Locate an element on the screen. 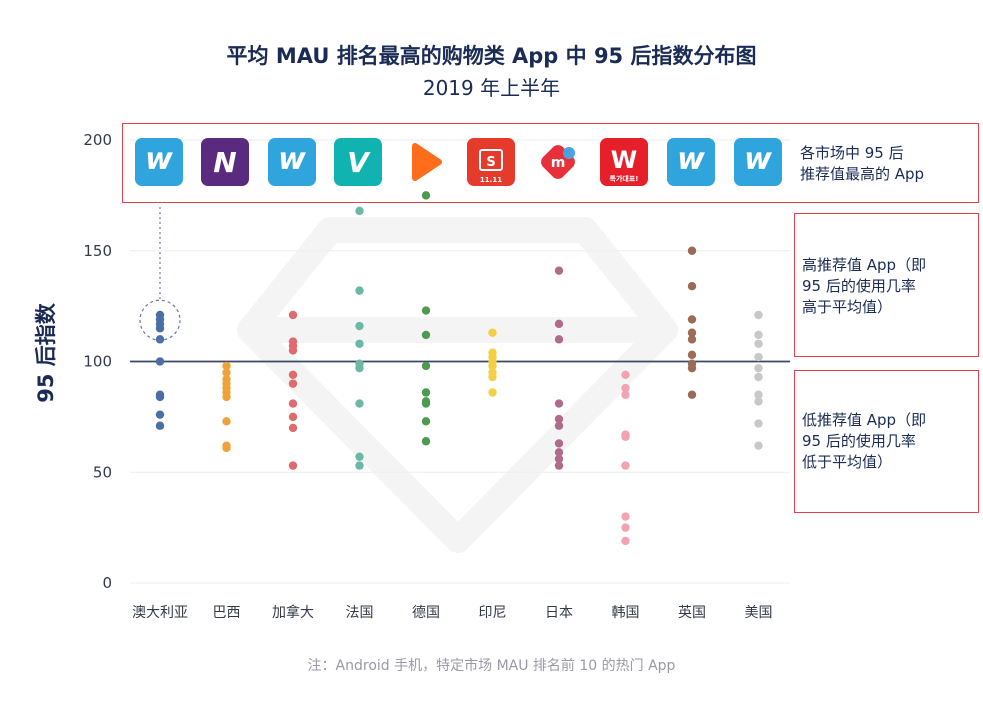  x-tick-label: 美国 is located at coordinates (759, 613).